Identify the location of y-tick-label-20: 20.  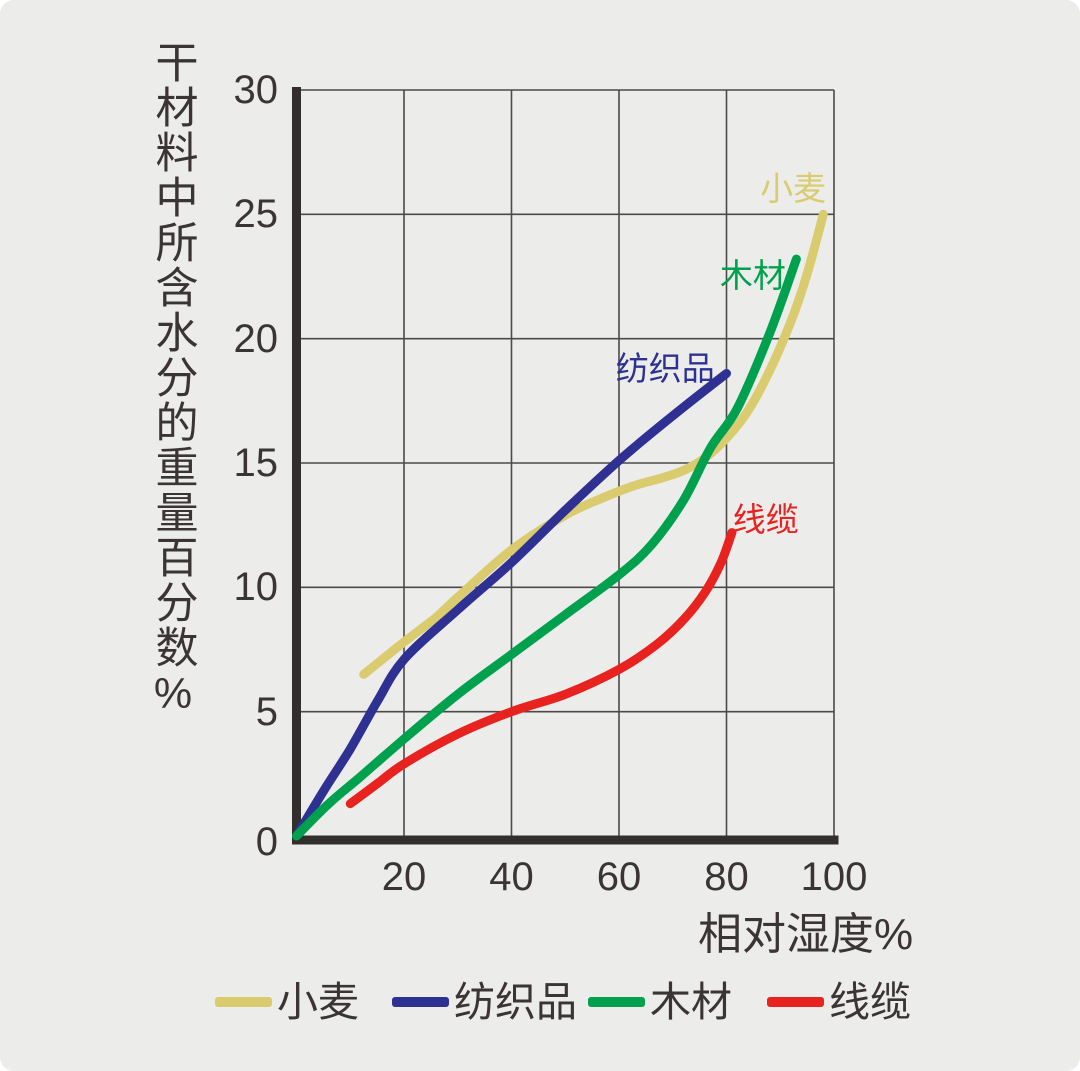
(256, 338).